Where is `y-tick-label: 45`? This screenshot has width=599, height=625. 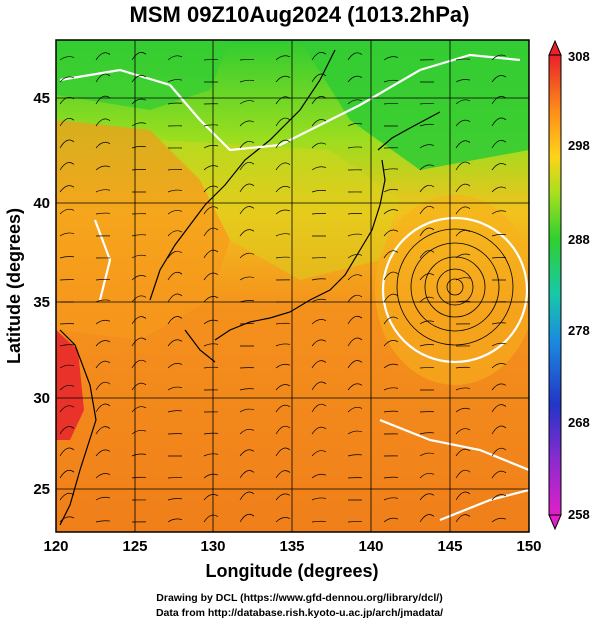 y-tick-label: 45 is located at coordinates (41, 98).